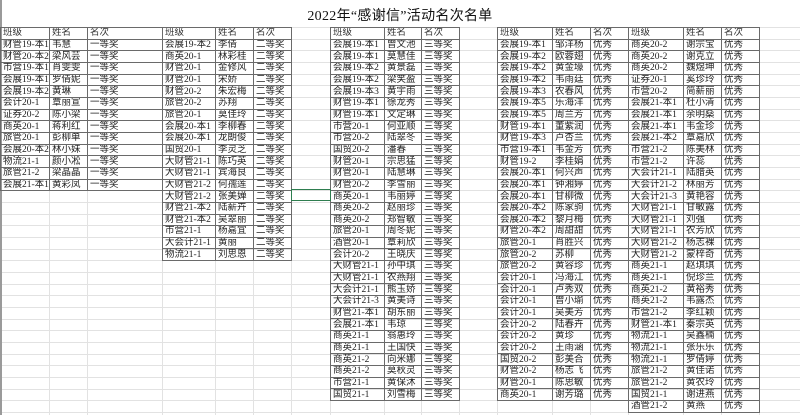  I want to click on cell-name: 黄金壕, so click(571, 68).